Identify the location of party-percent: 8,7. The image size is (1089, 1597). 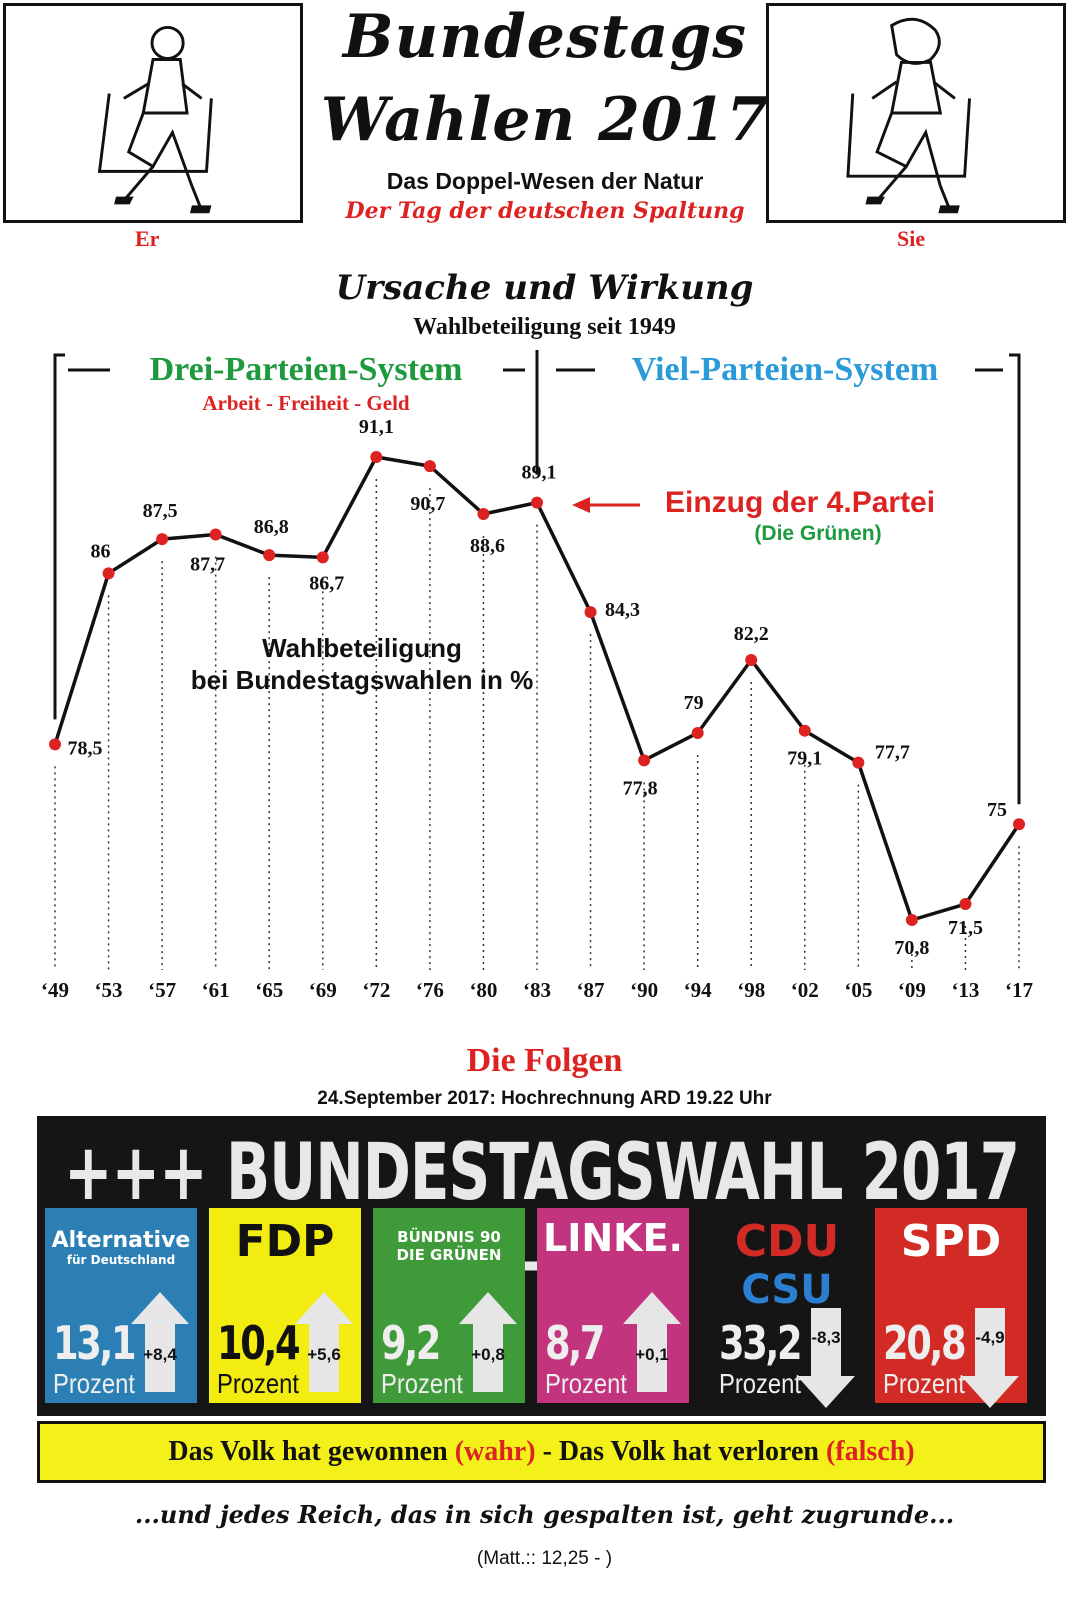
(575, 1343).